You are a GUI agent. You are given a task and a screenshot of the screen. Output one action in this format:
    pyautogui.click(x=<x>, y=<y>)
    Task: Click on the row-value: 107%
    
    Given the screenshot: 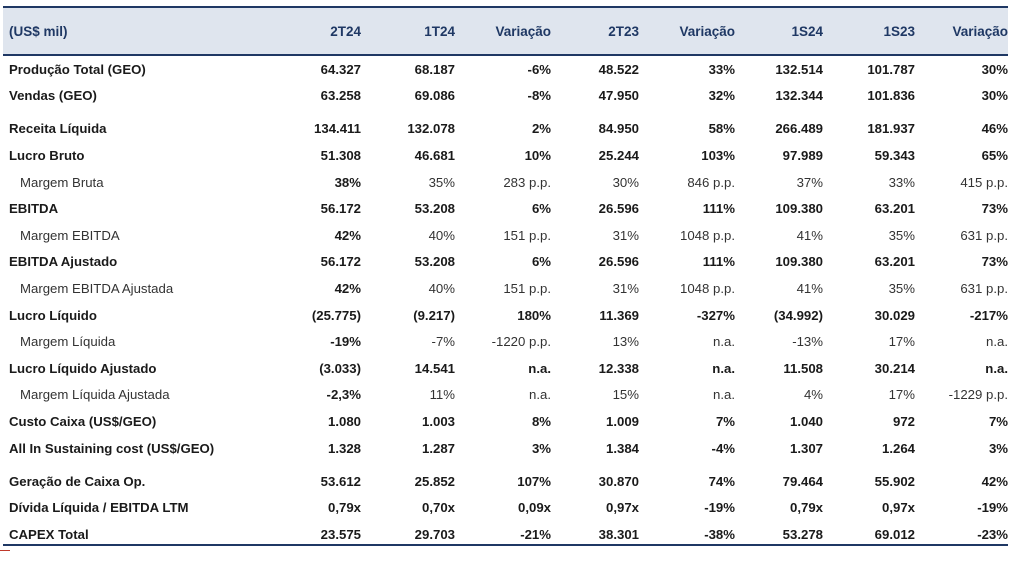 What is the action you would take?
    pyautogui.click(x=534, y=481)
    